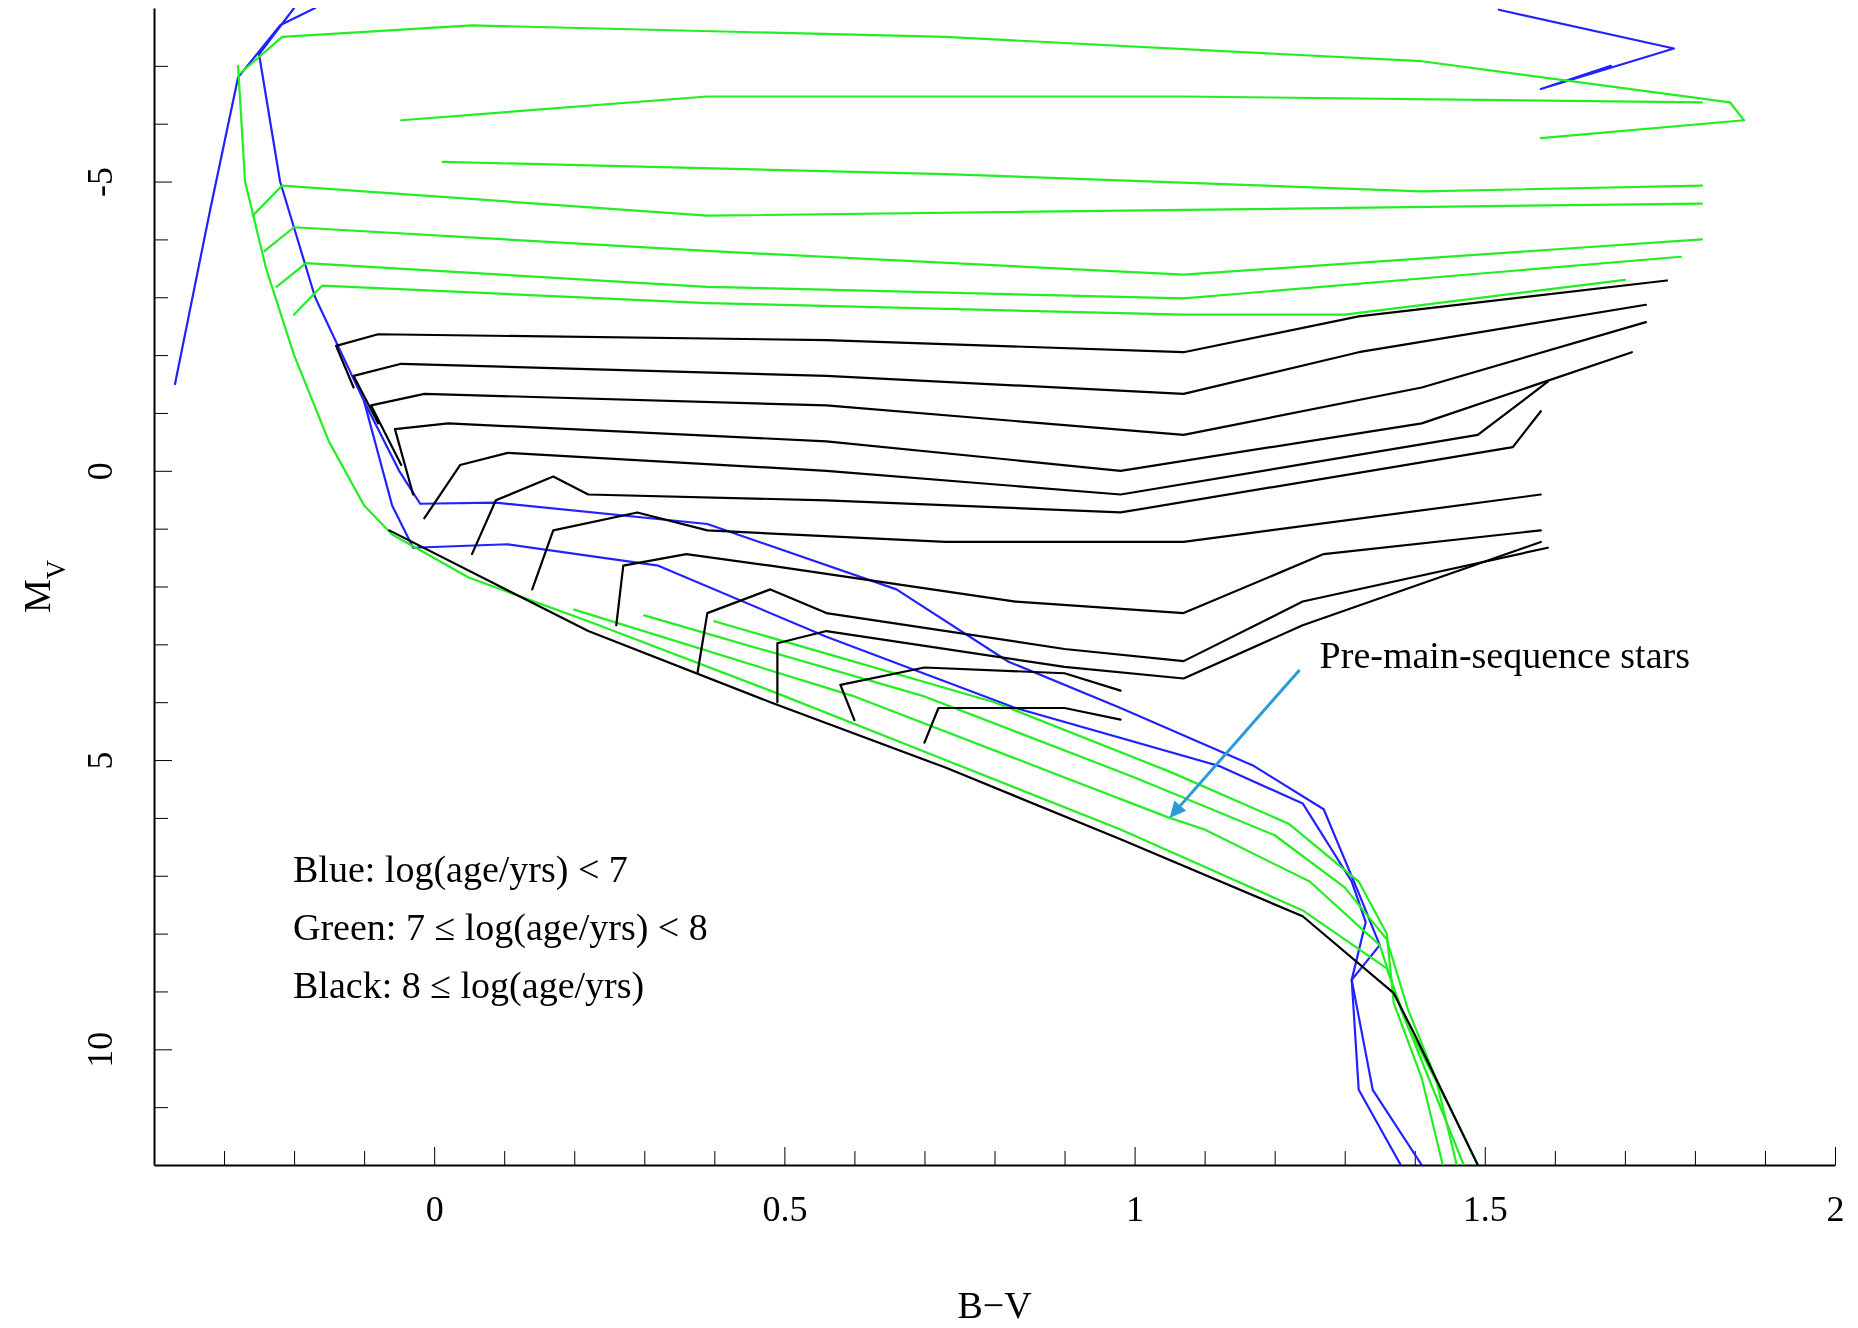 Image resolution: width=1858 pixels, height=1328 pixels. What do you see at coordinates (100, 760) in the screenshot?
I see `y-tick-label: 5` at bounding box center [100, 760].